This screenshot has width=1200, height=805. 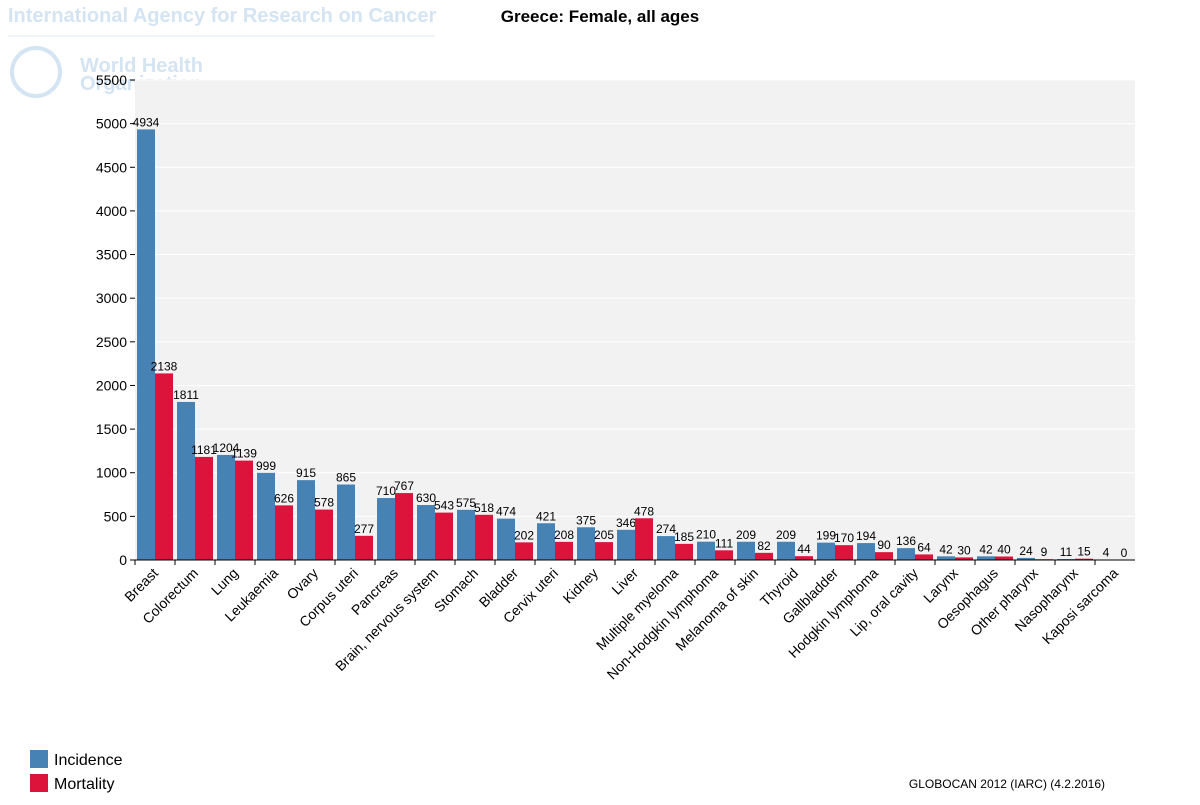 What do you see at coordinates (1066, 552) in the screenshot?
I see `value-label: 11` at bounding box center [1066, 552].